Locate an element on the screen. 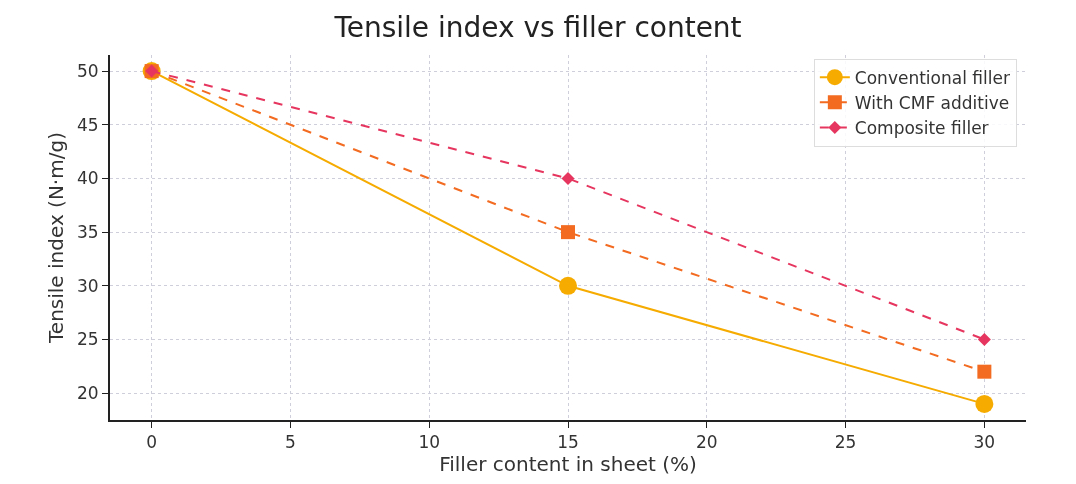 The image size is (1076, 484). x-tick-label: 0 is located at coordinates (152, 442).